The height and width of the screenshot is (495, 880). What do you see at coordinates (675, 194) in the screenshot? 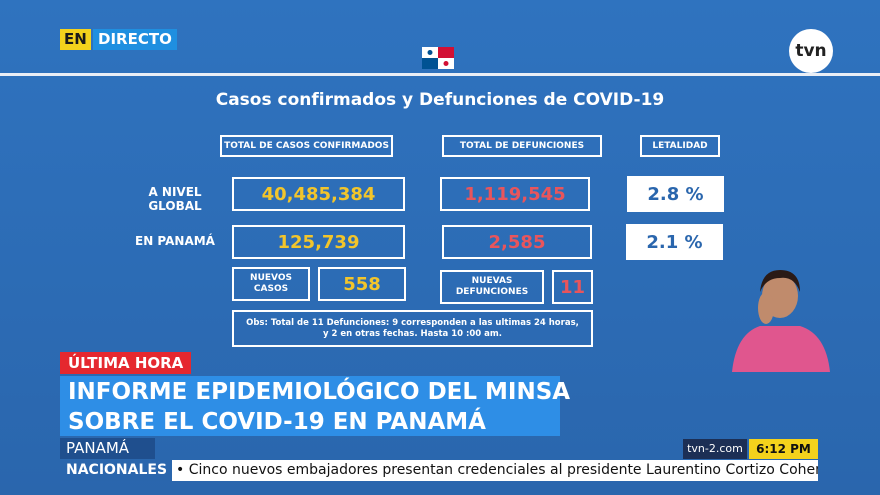
I see `lethality-value: 2.8 %` at bounding box center [675, 194].